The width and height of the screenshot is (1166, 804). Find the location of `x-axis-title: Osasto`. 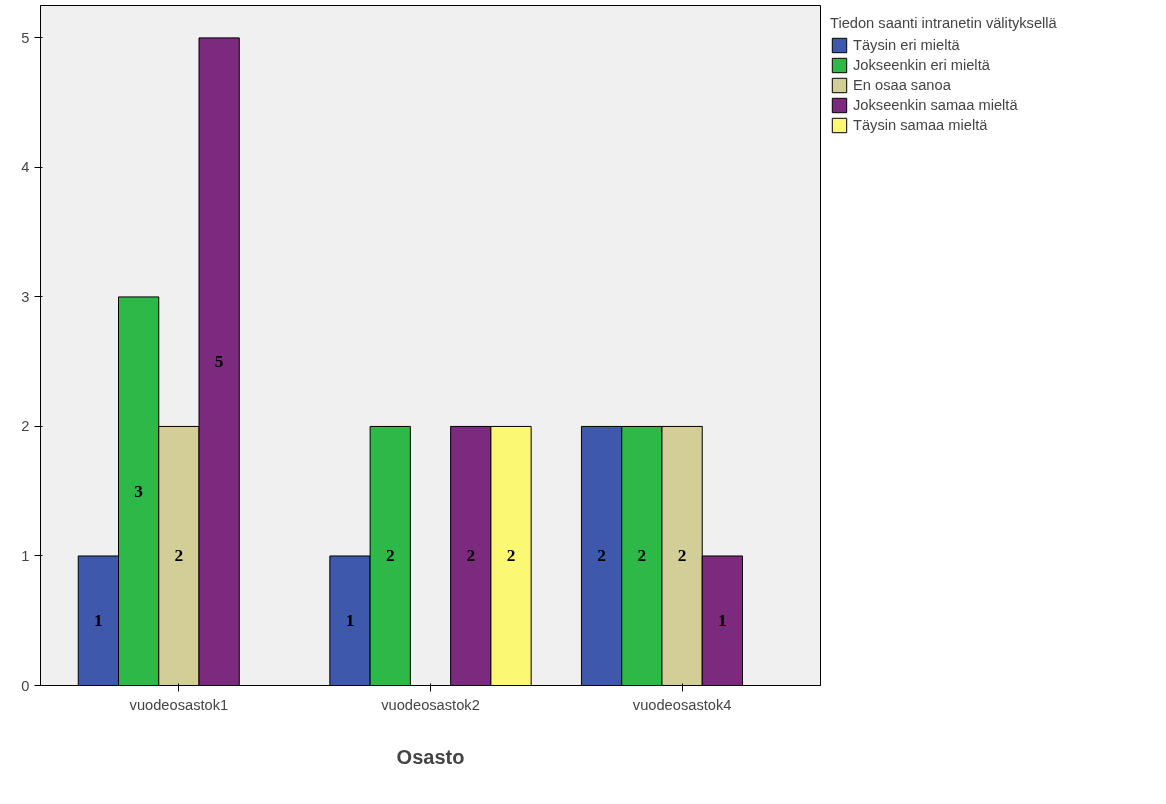

x-axis-title: Osasto is located at coordinates (430, 756).